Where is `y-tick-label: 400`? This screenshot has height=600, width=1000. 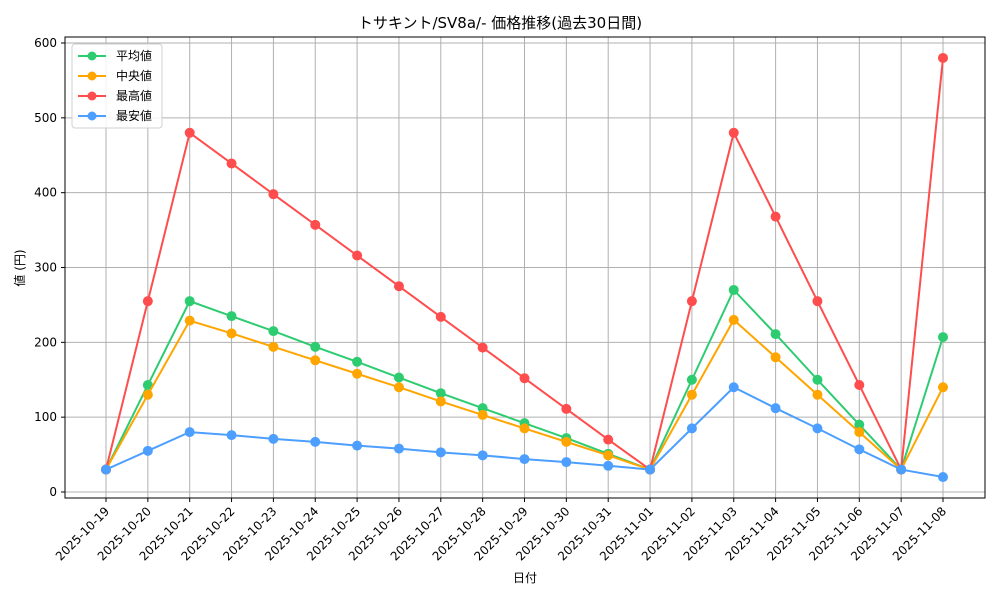
y-tick-label: 400 is located at coordinates (45, 193).